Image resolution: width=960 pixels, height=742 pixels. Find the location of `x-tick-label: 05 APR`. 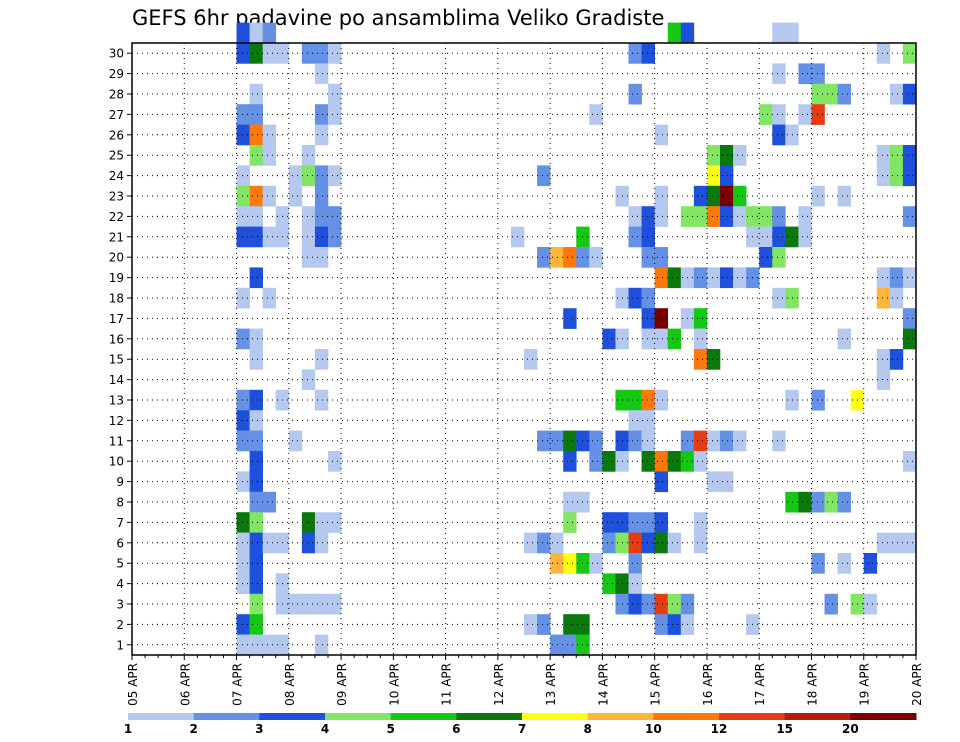

x-tick-label: 05 APR is located at coordinates (133, 684).